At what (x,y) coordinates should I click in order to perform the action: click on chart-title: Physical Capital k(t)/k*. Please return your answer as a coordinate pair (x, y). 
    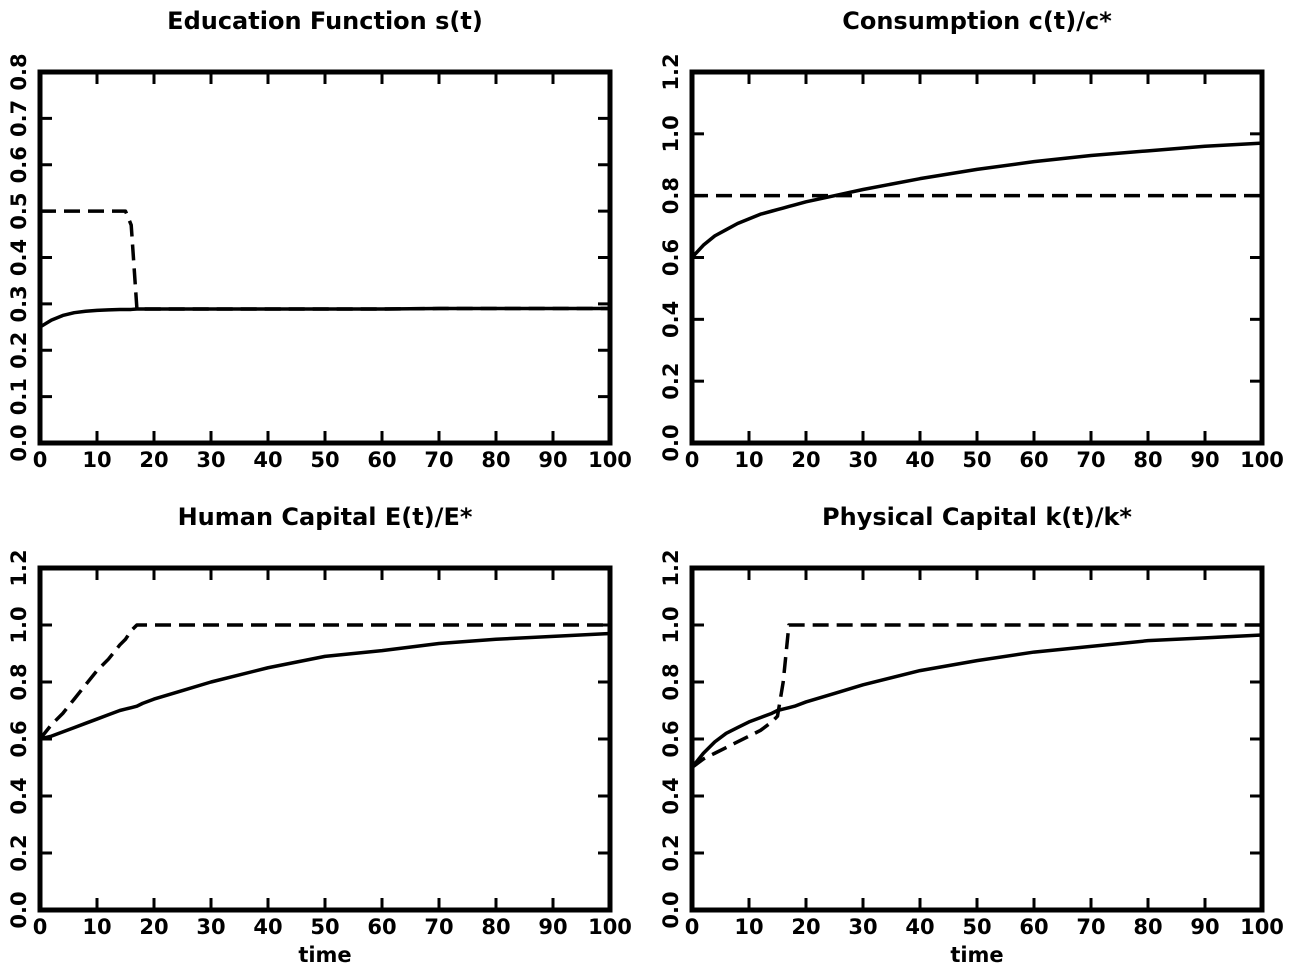
    Looking at the image, I should click on (977, 517).